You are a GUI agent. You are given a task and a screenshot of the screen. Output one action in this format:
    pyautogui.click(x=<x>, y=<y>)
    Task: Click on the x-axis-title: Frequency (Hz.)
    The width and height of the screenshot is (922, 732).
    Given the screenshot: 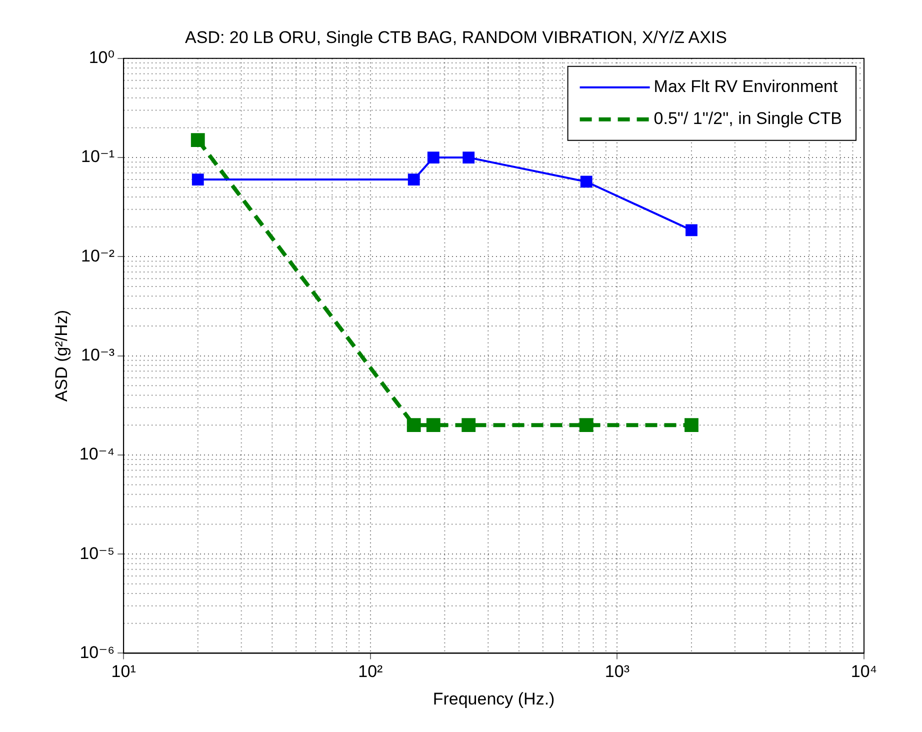 What is the action you would take?
    pyautogui.click(x=493, y=698)
    